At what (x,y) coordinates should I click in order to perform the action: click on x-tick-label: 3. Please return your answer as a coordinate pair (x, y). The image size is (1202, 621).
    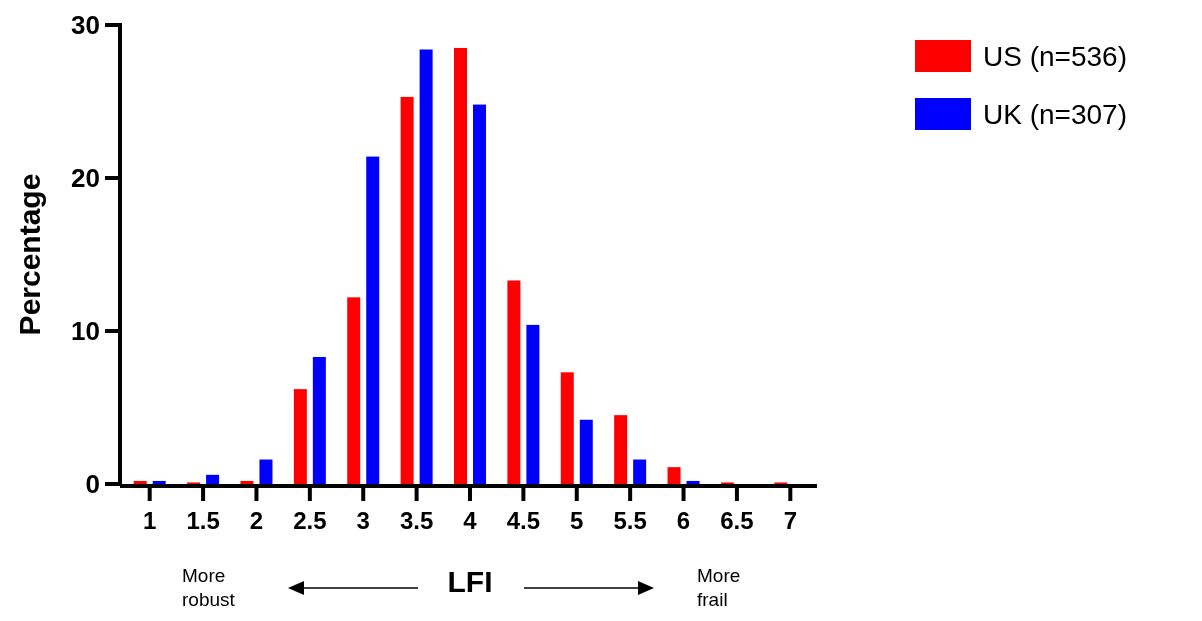
    Looking at the image, I should click on (363, 520).